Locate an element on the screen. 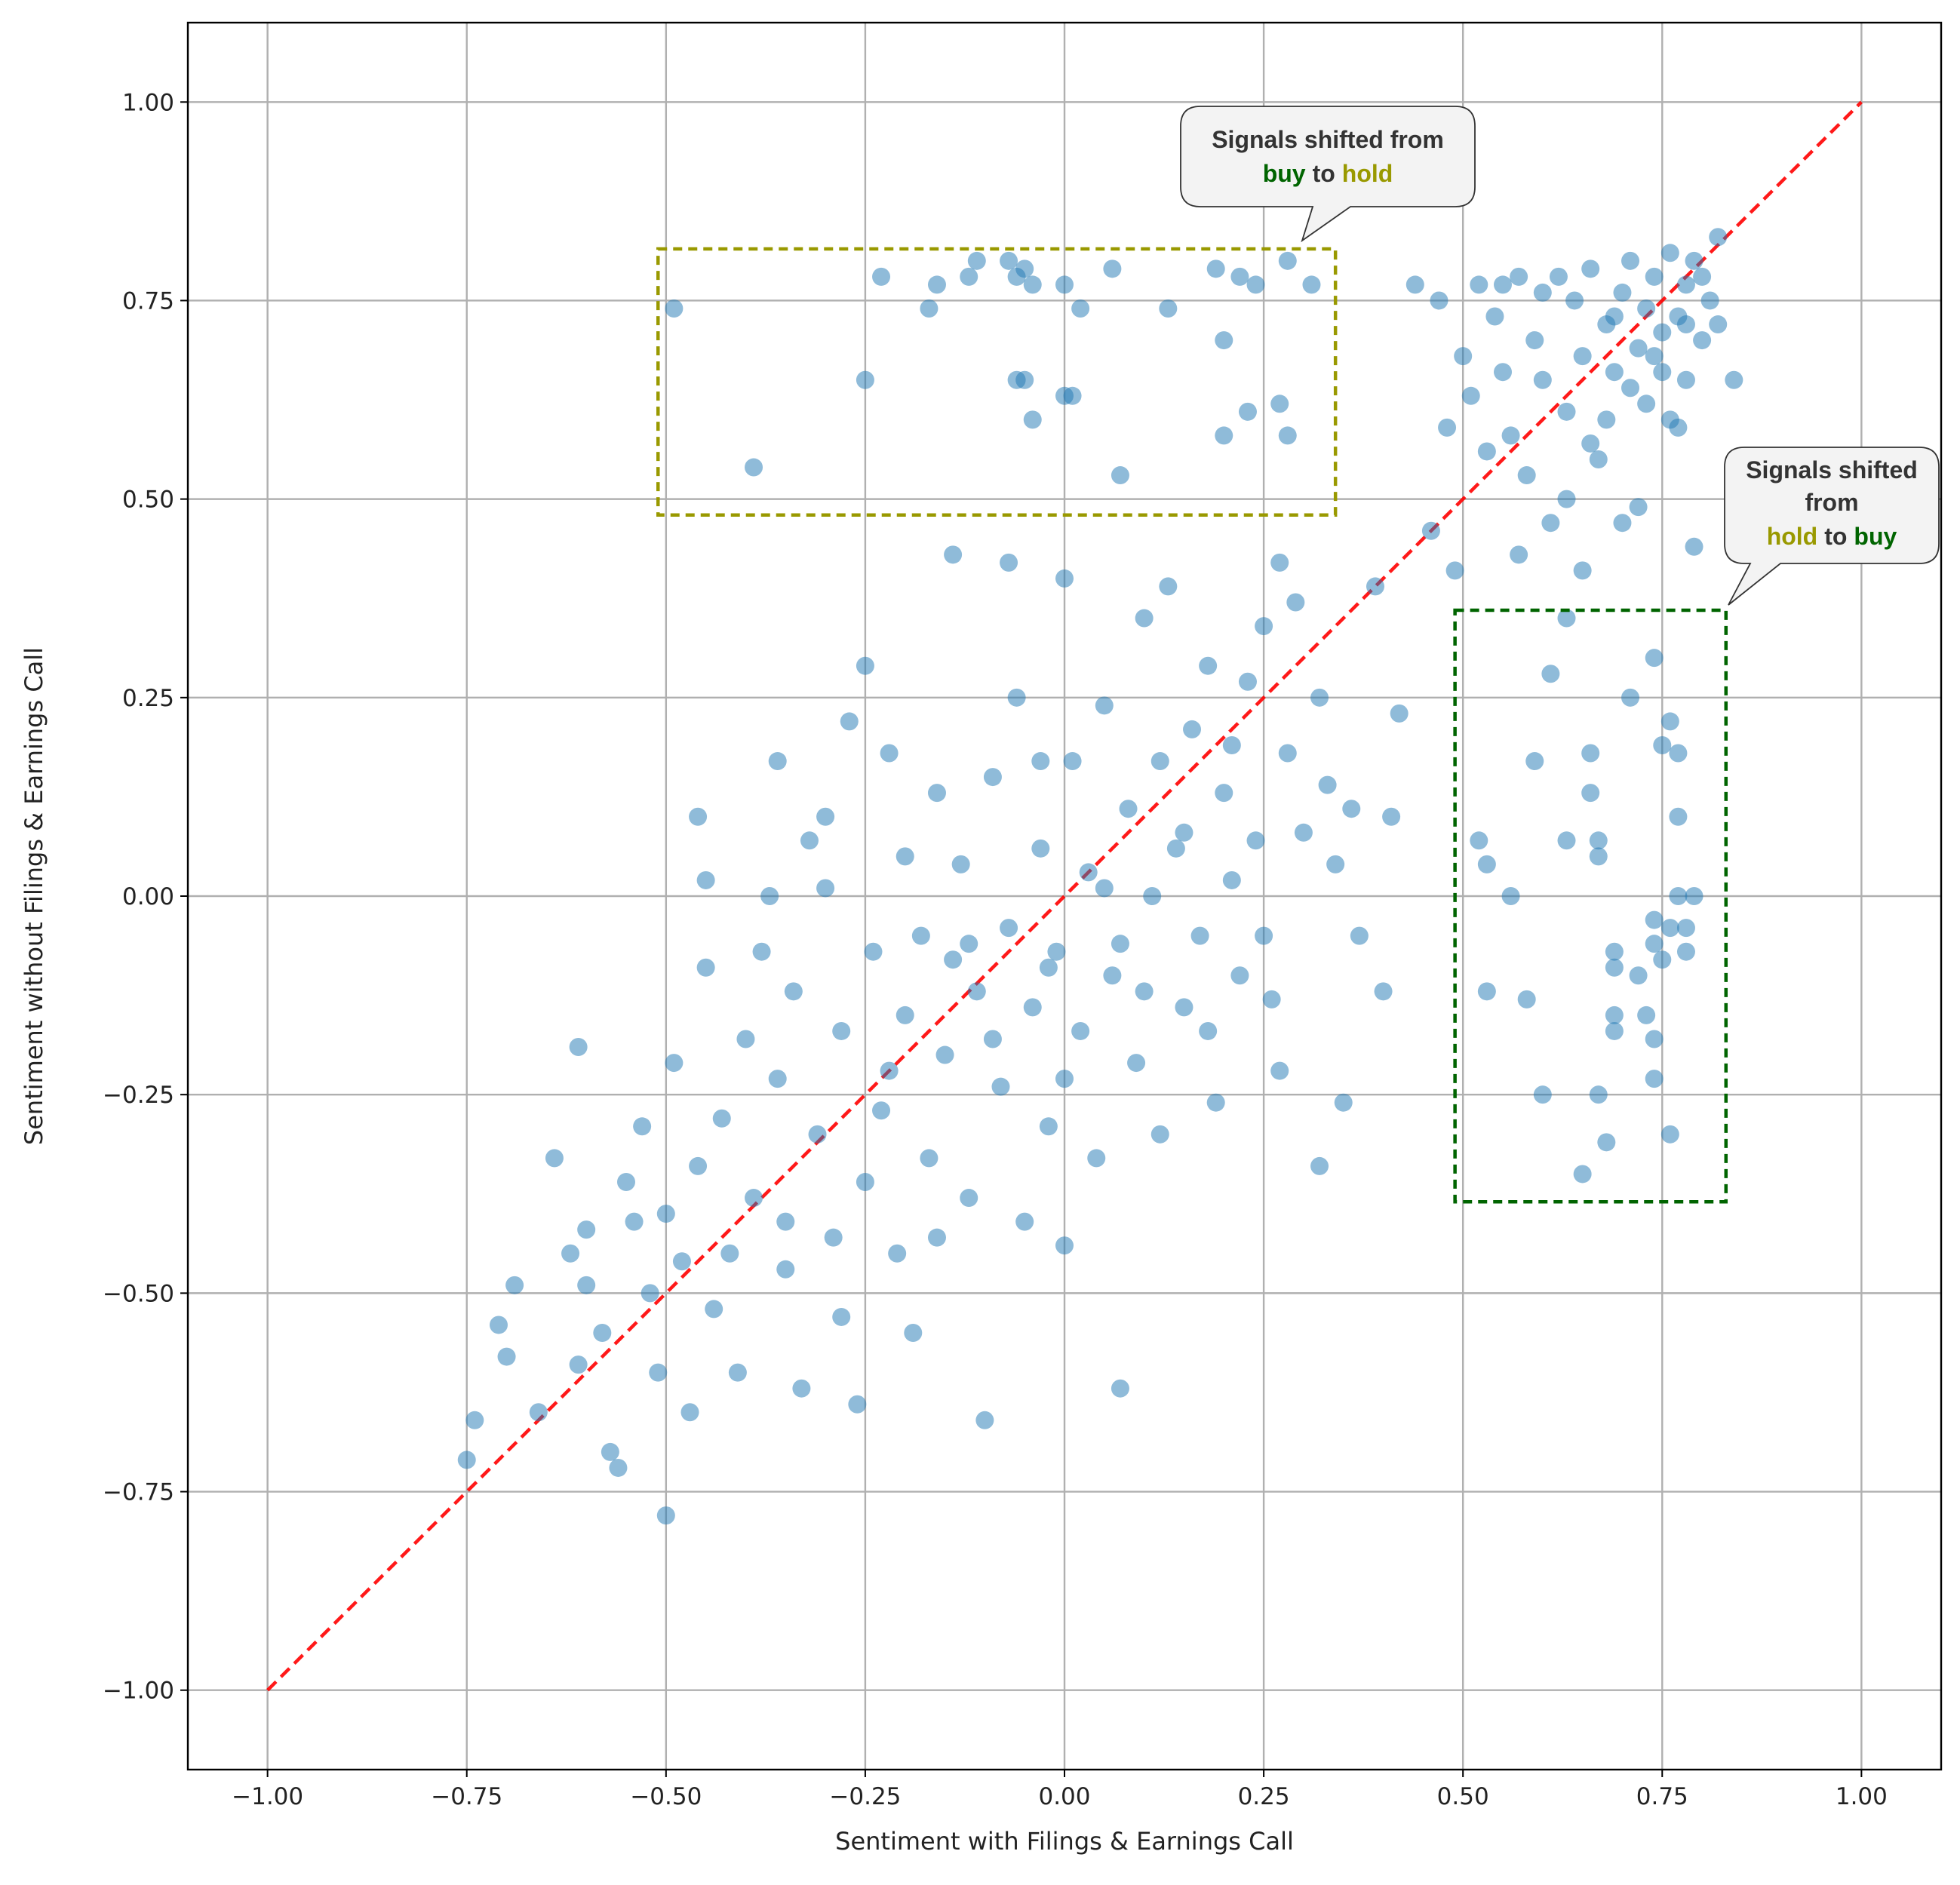 This screenshot has width=1960, height=1885. x-tick-label: −1.00 is located at coordinates (267, 1796).